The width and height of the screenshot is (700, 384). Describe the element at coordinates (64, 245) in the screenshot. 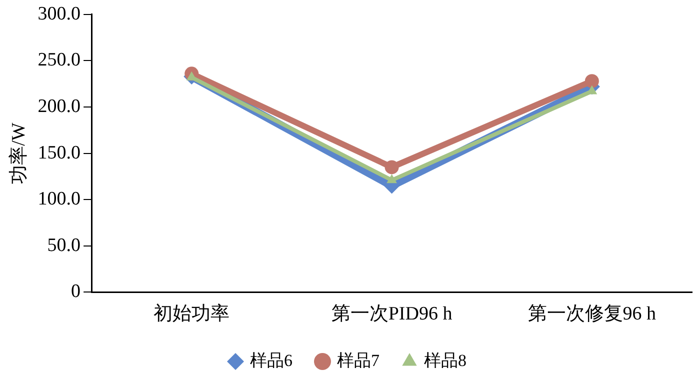

I see `y-tick-label: 50.0` at that location.